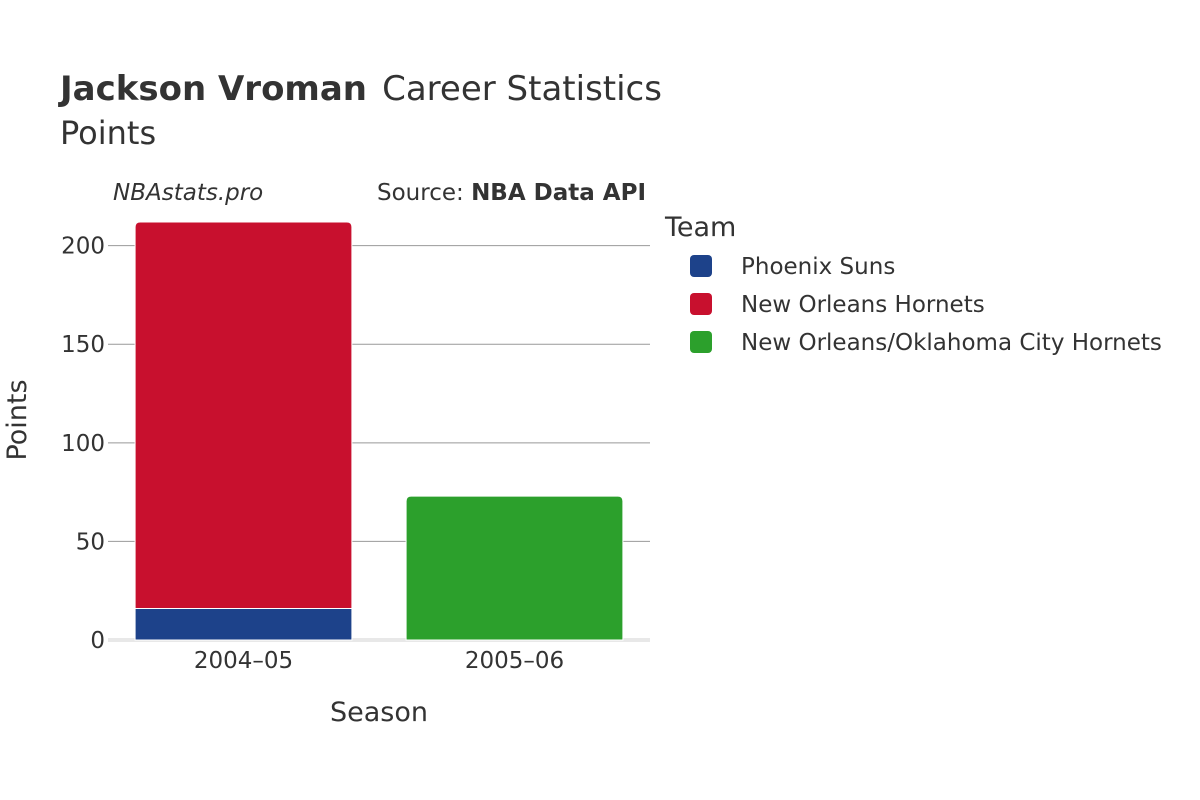  What do you see at coordinates (700, 227) in the screenshot?
I see `legend-title: Team` at bounding box center [700, 227].